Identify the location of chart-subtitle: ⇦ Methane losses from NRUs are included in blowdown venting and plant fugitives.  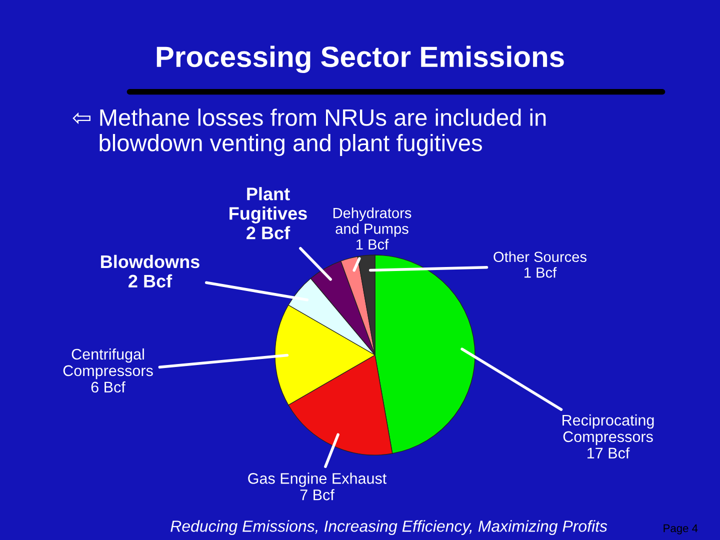
(309, 132).